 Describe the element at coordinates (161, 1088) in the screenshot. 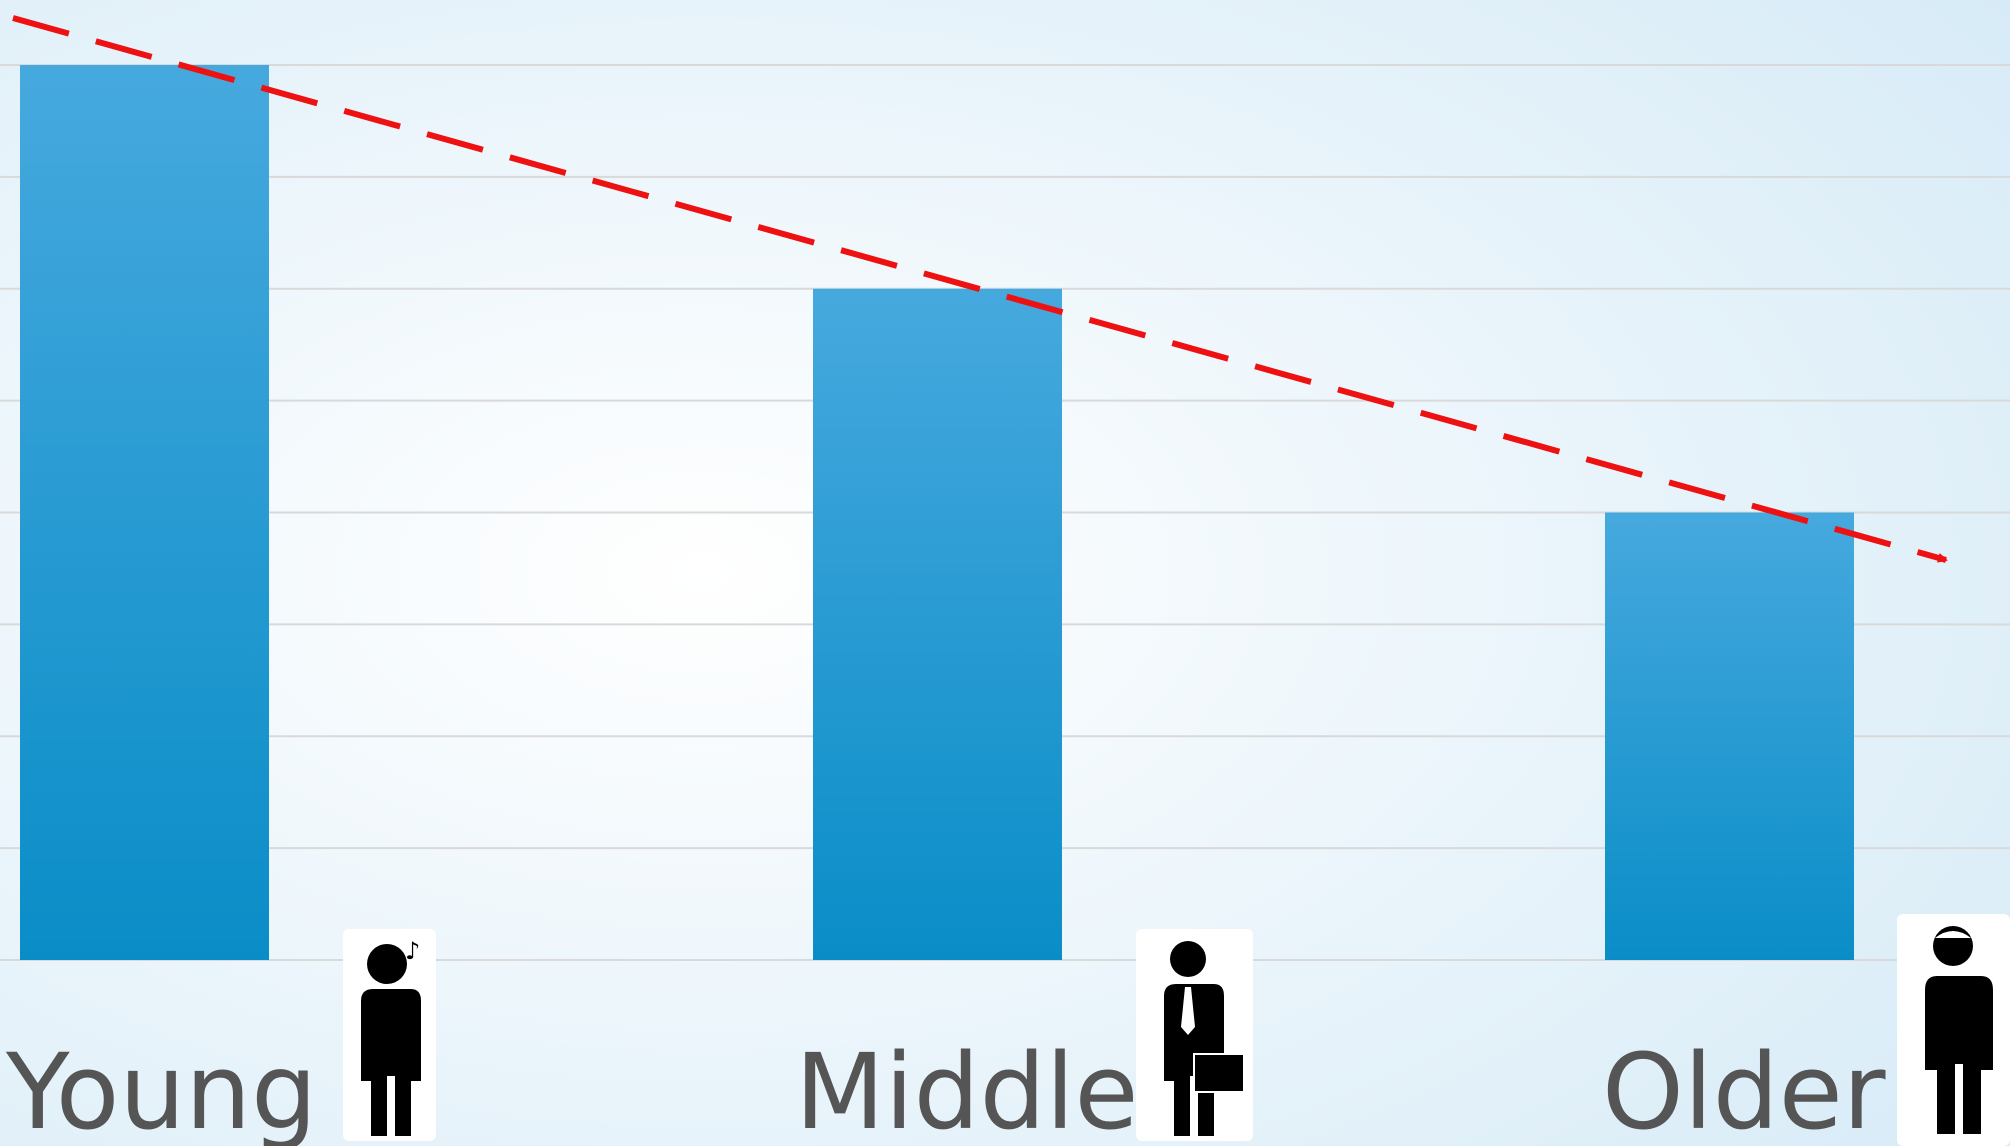

I see `x-tick-label: Young` at that location.